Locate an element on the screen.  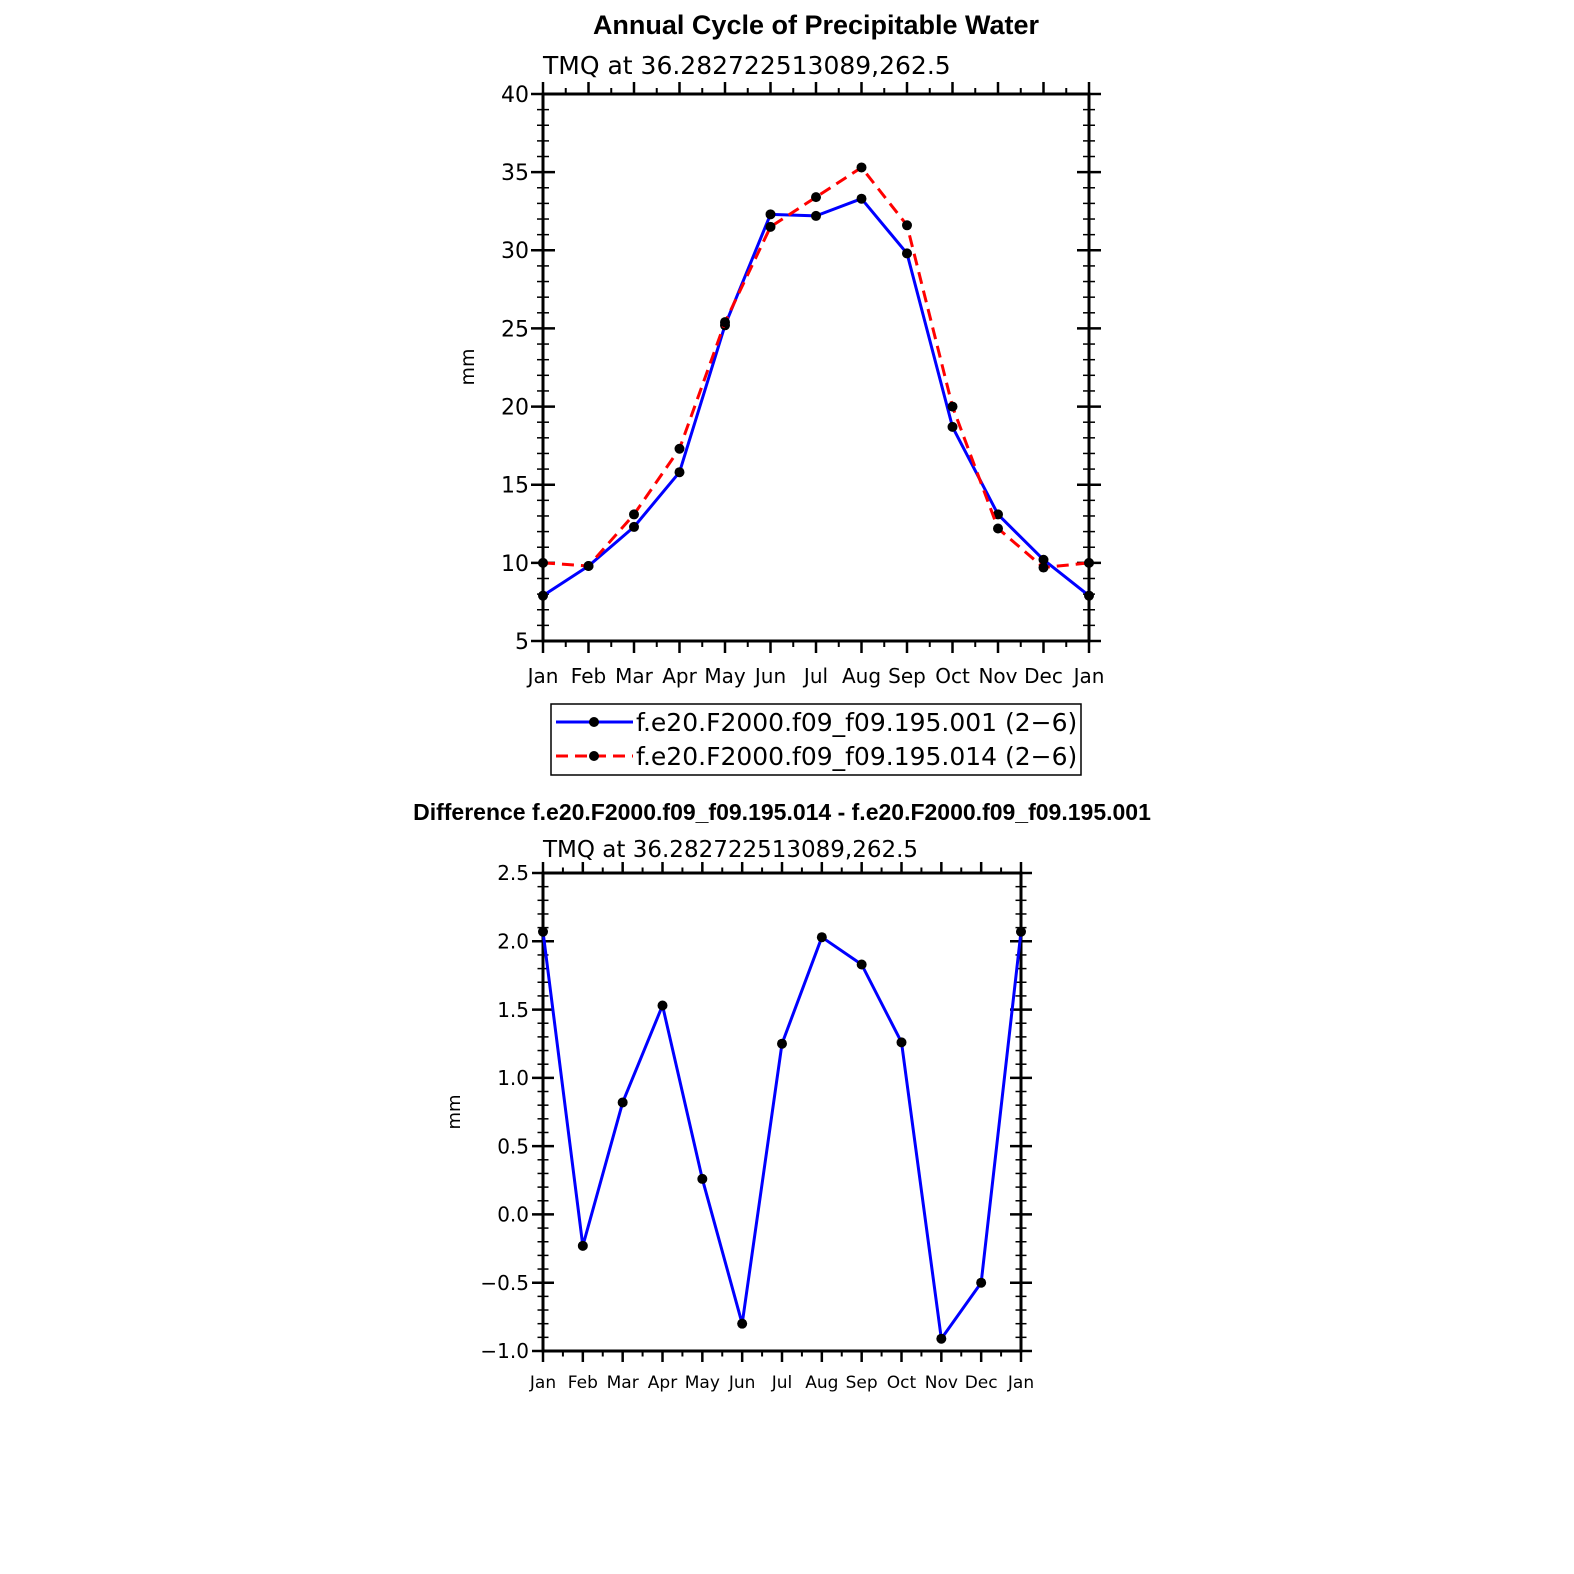
y-tick-label: 0.0 is located at coordinates (513, 1215).